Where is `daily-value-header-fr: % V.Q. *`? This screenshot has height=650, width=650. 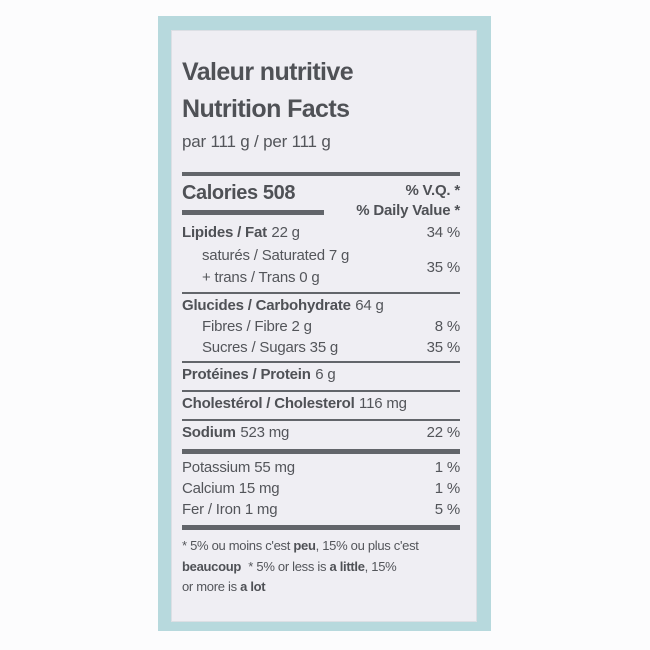 daily-value-header-fr: % V.Q. * is located at coordinates (432, 190).